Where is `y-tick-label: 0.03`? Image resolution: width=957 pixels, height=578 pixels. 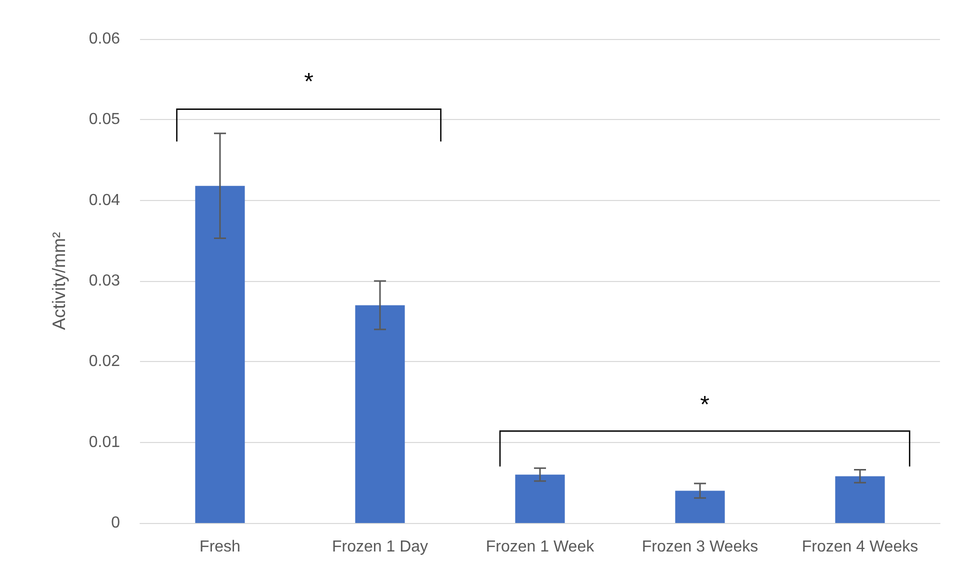 y-tick-label: 0.03 is located at coordinates (104, 281).